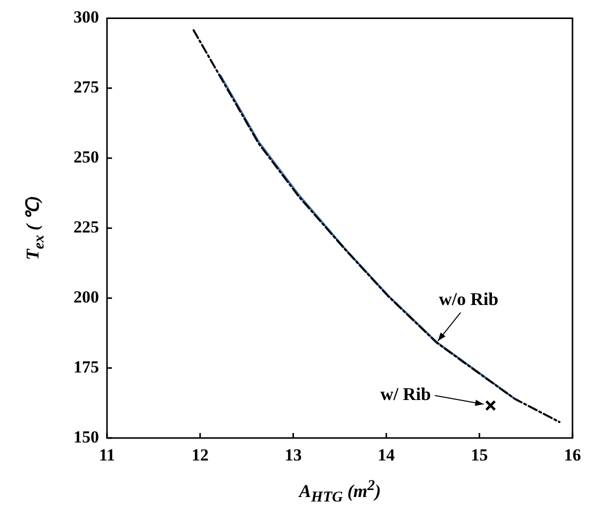  What do you see at coordinates (86, 87) in the screenshot?
I see `y-tick-label: 275` at bounding box center [86, 87].